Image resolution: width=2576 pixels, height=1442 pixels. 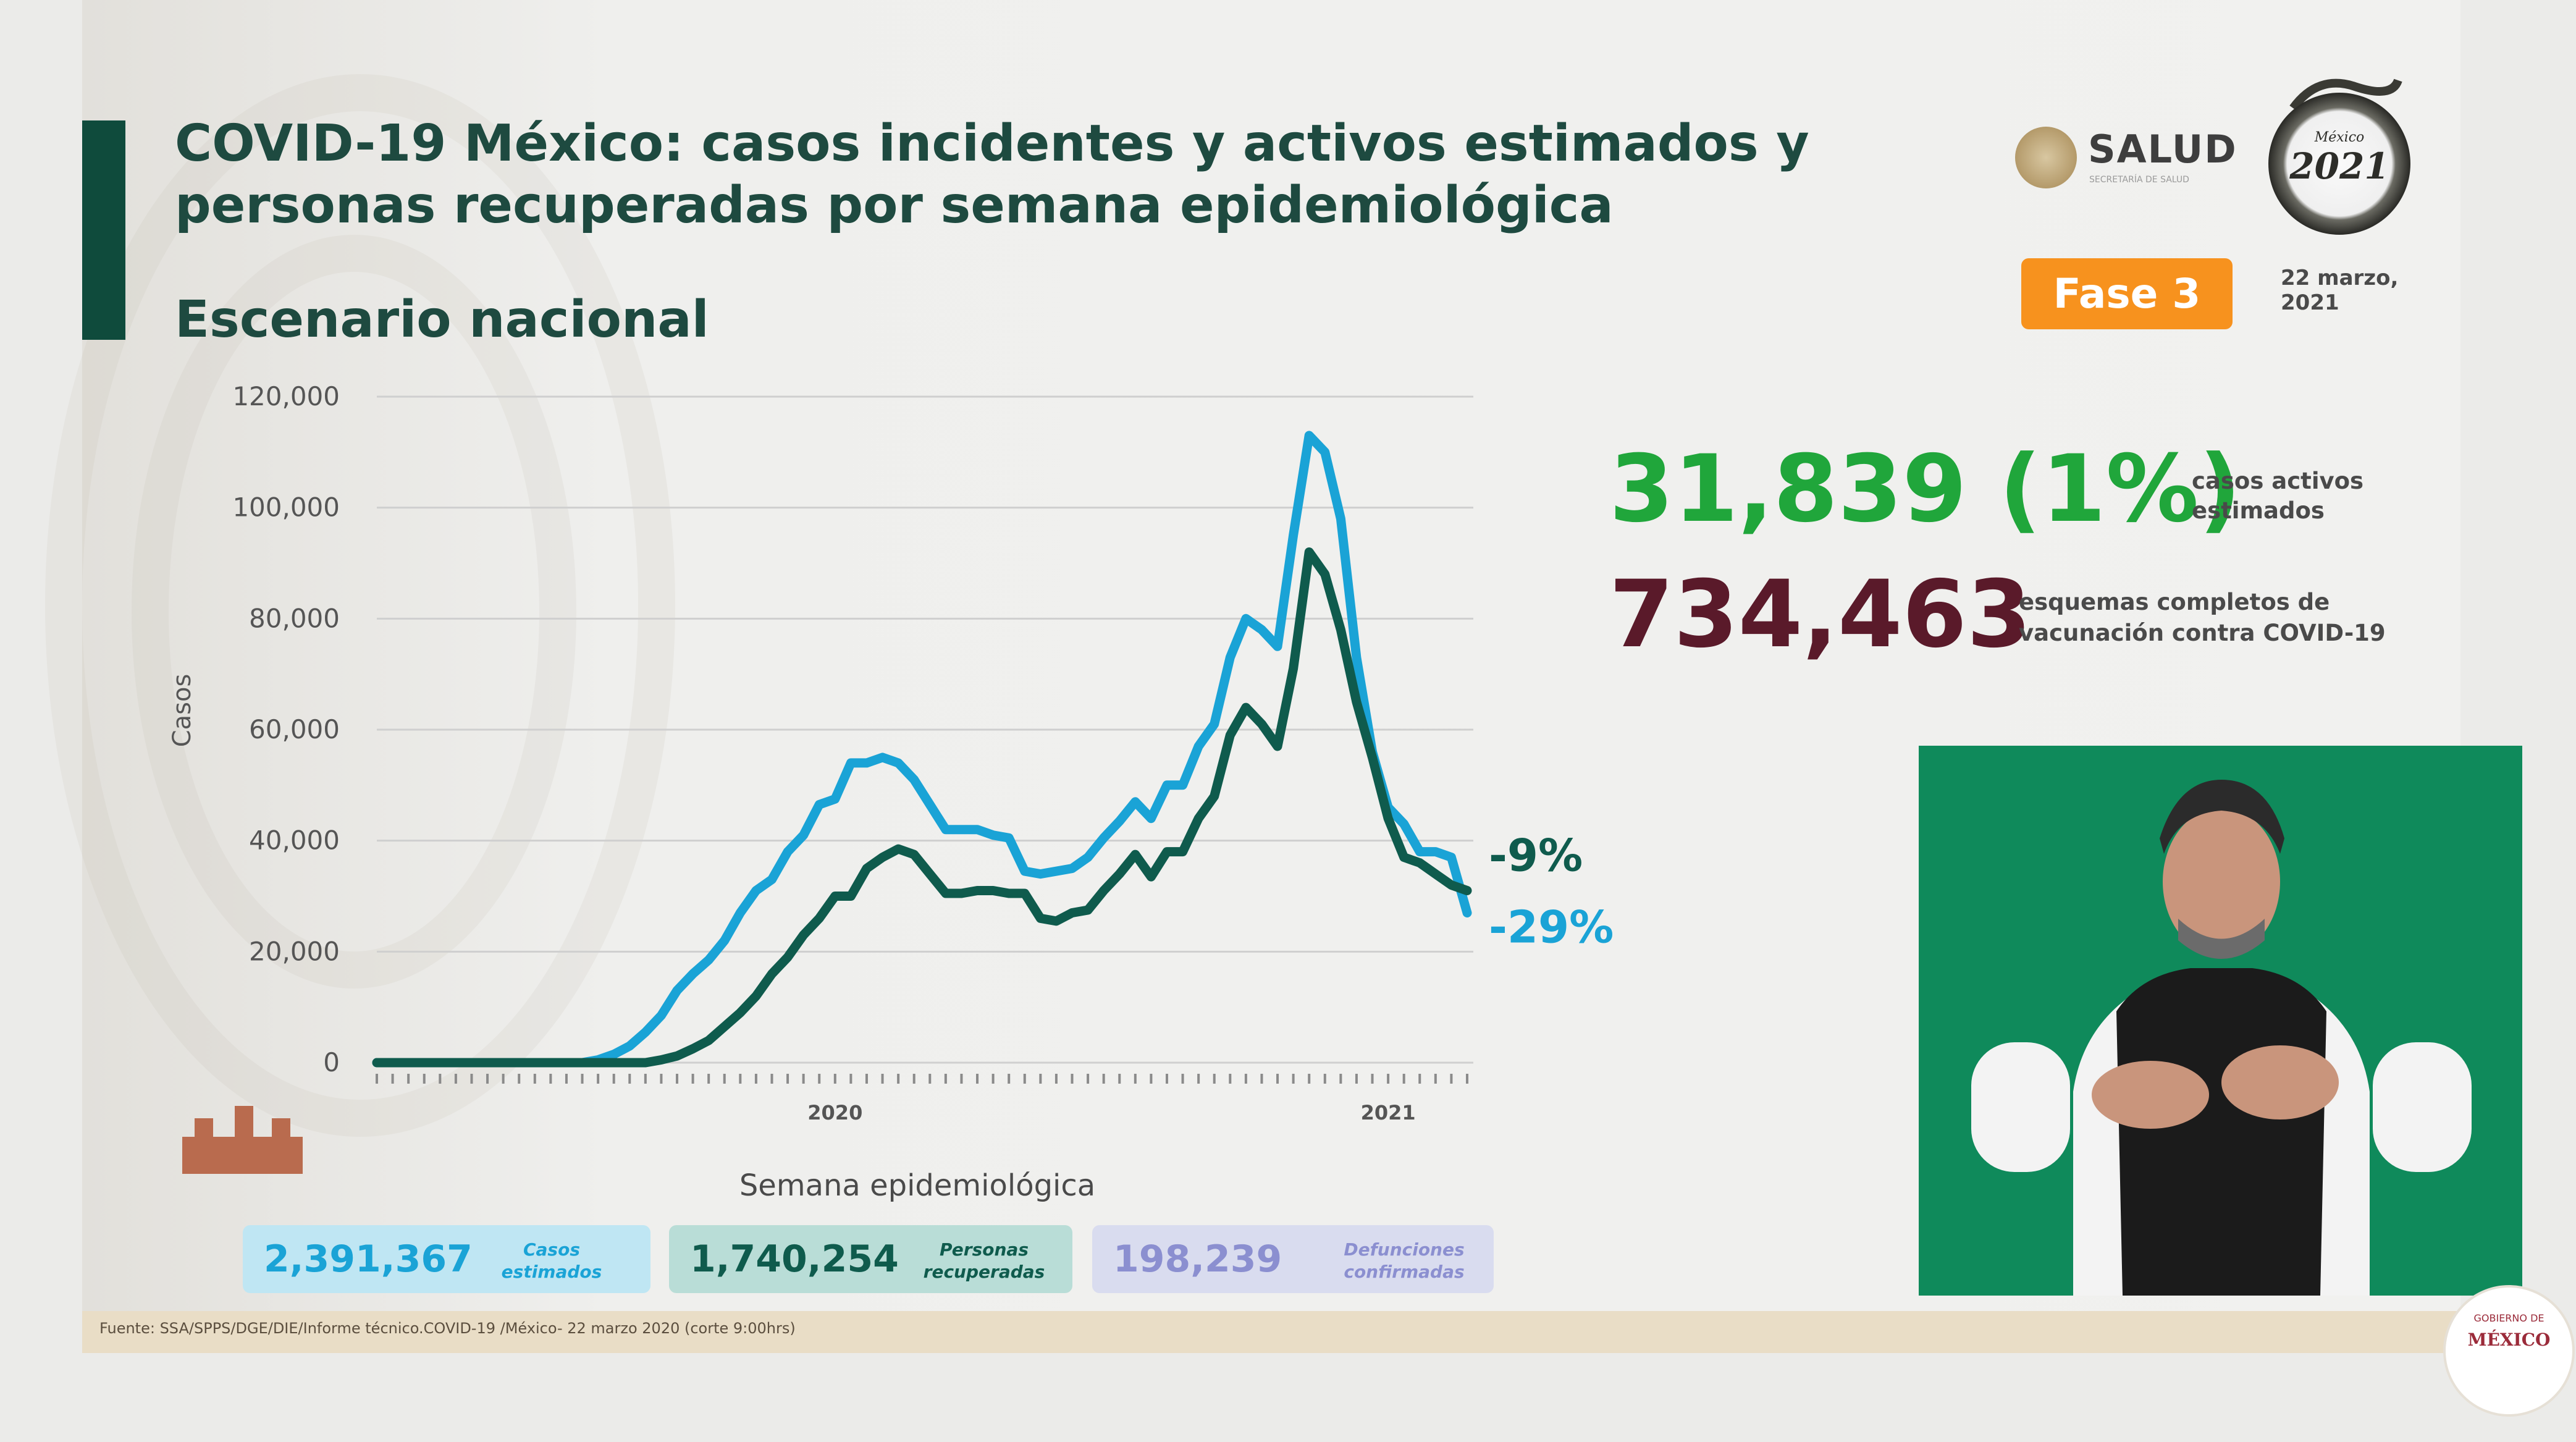 What do you see at coordinates (1536, 856) in the screenshot?
I see `active-change-label: -9%` at bounding box center [1536, 856].